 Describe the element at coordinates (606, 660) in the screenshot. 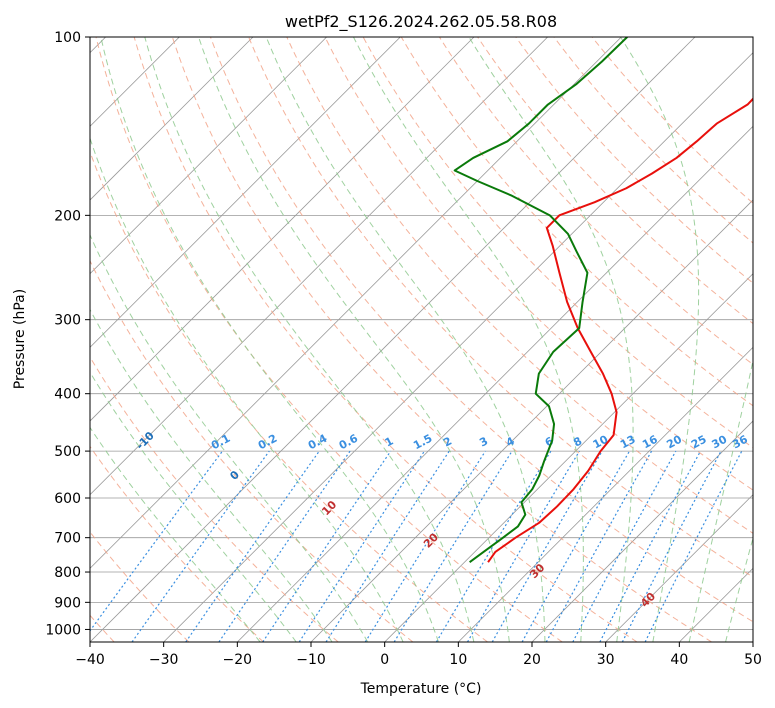

I see `x-tick-label: 30` at that location.